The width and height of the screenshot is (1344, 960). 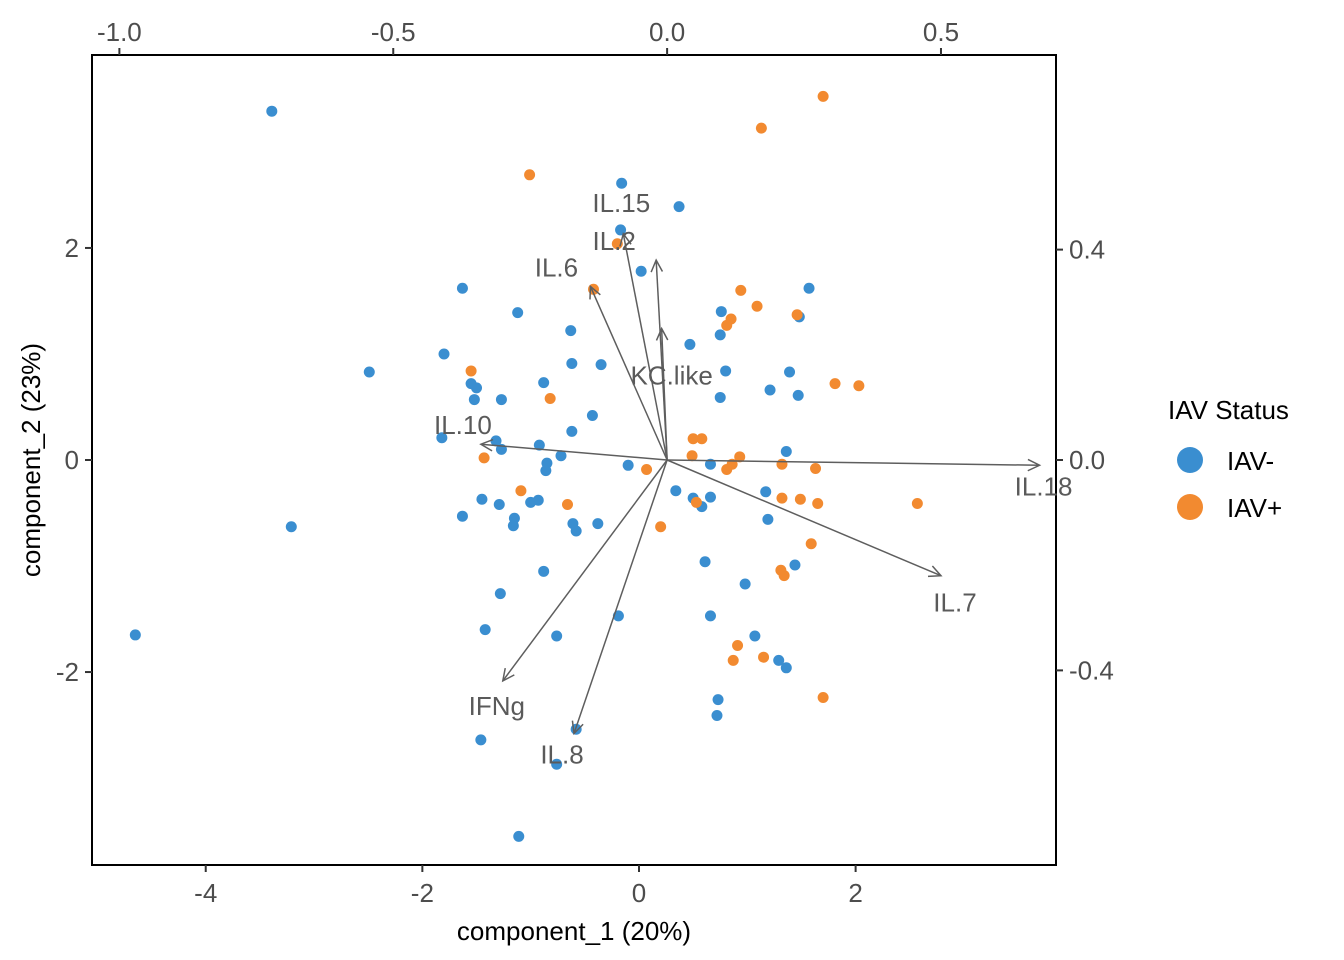 I want to click on top-tick-label: -0.5, so click(x=393, y=32).